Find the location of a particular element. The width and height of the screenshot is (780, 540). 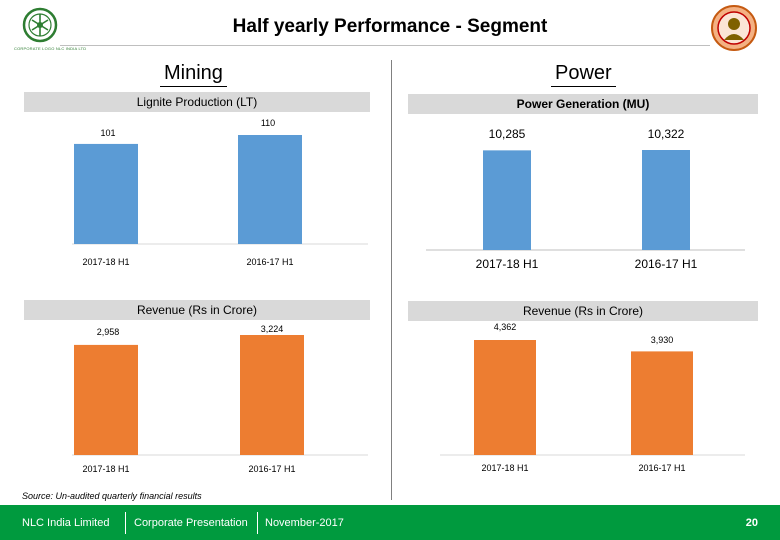

footer-presentation: Corporate Presentation is located at coordinates (191, 523).